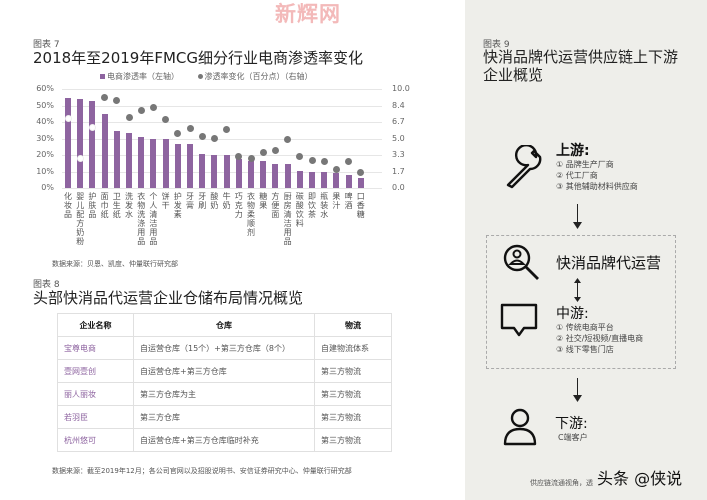  I want to click on warehouse-cell: 自运营仓库+第三方仓库, so click(224, 371).